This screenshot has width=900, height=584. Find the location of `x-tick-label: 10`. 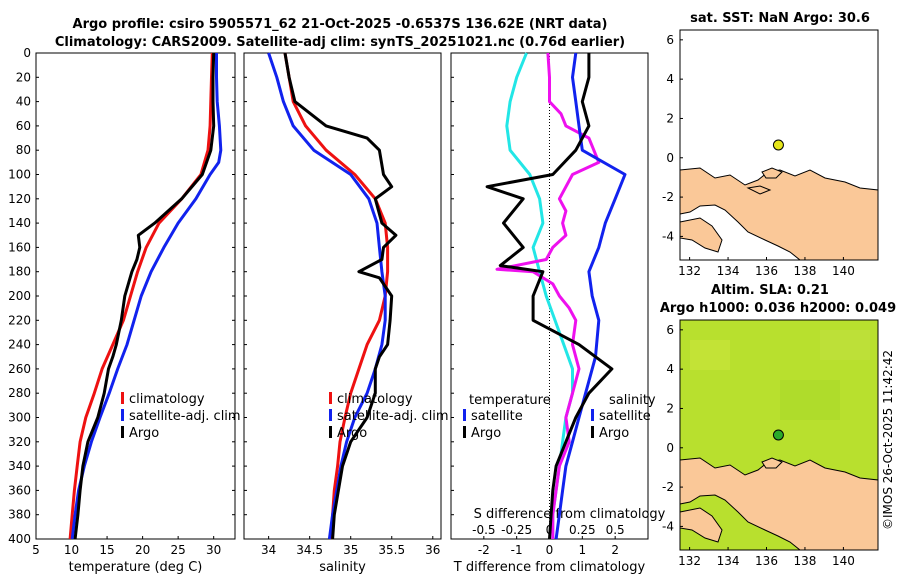

x-tick-label: 10 is located at coordinates (71, 550).